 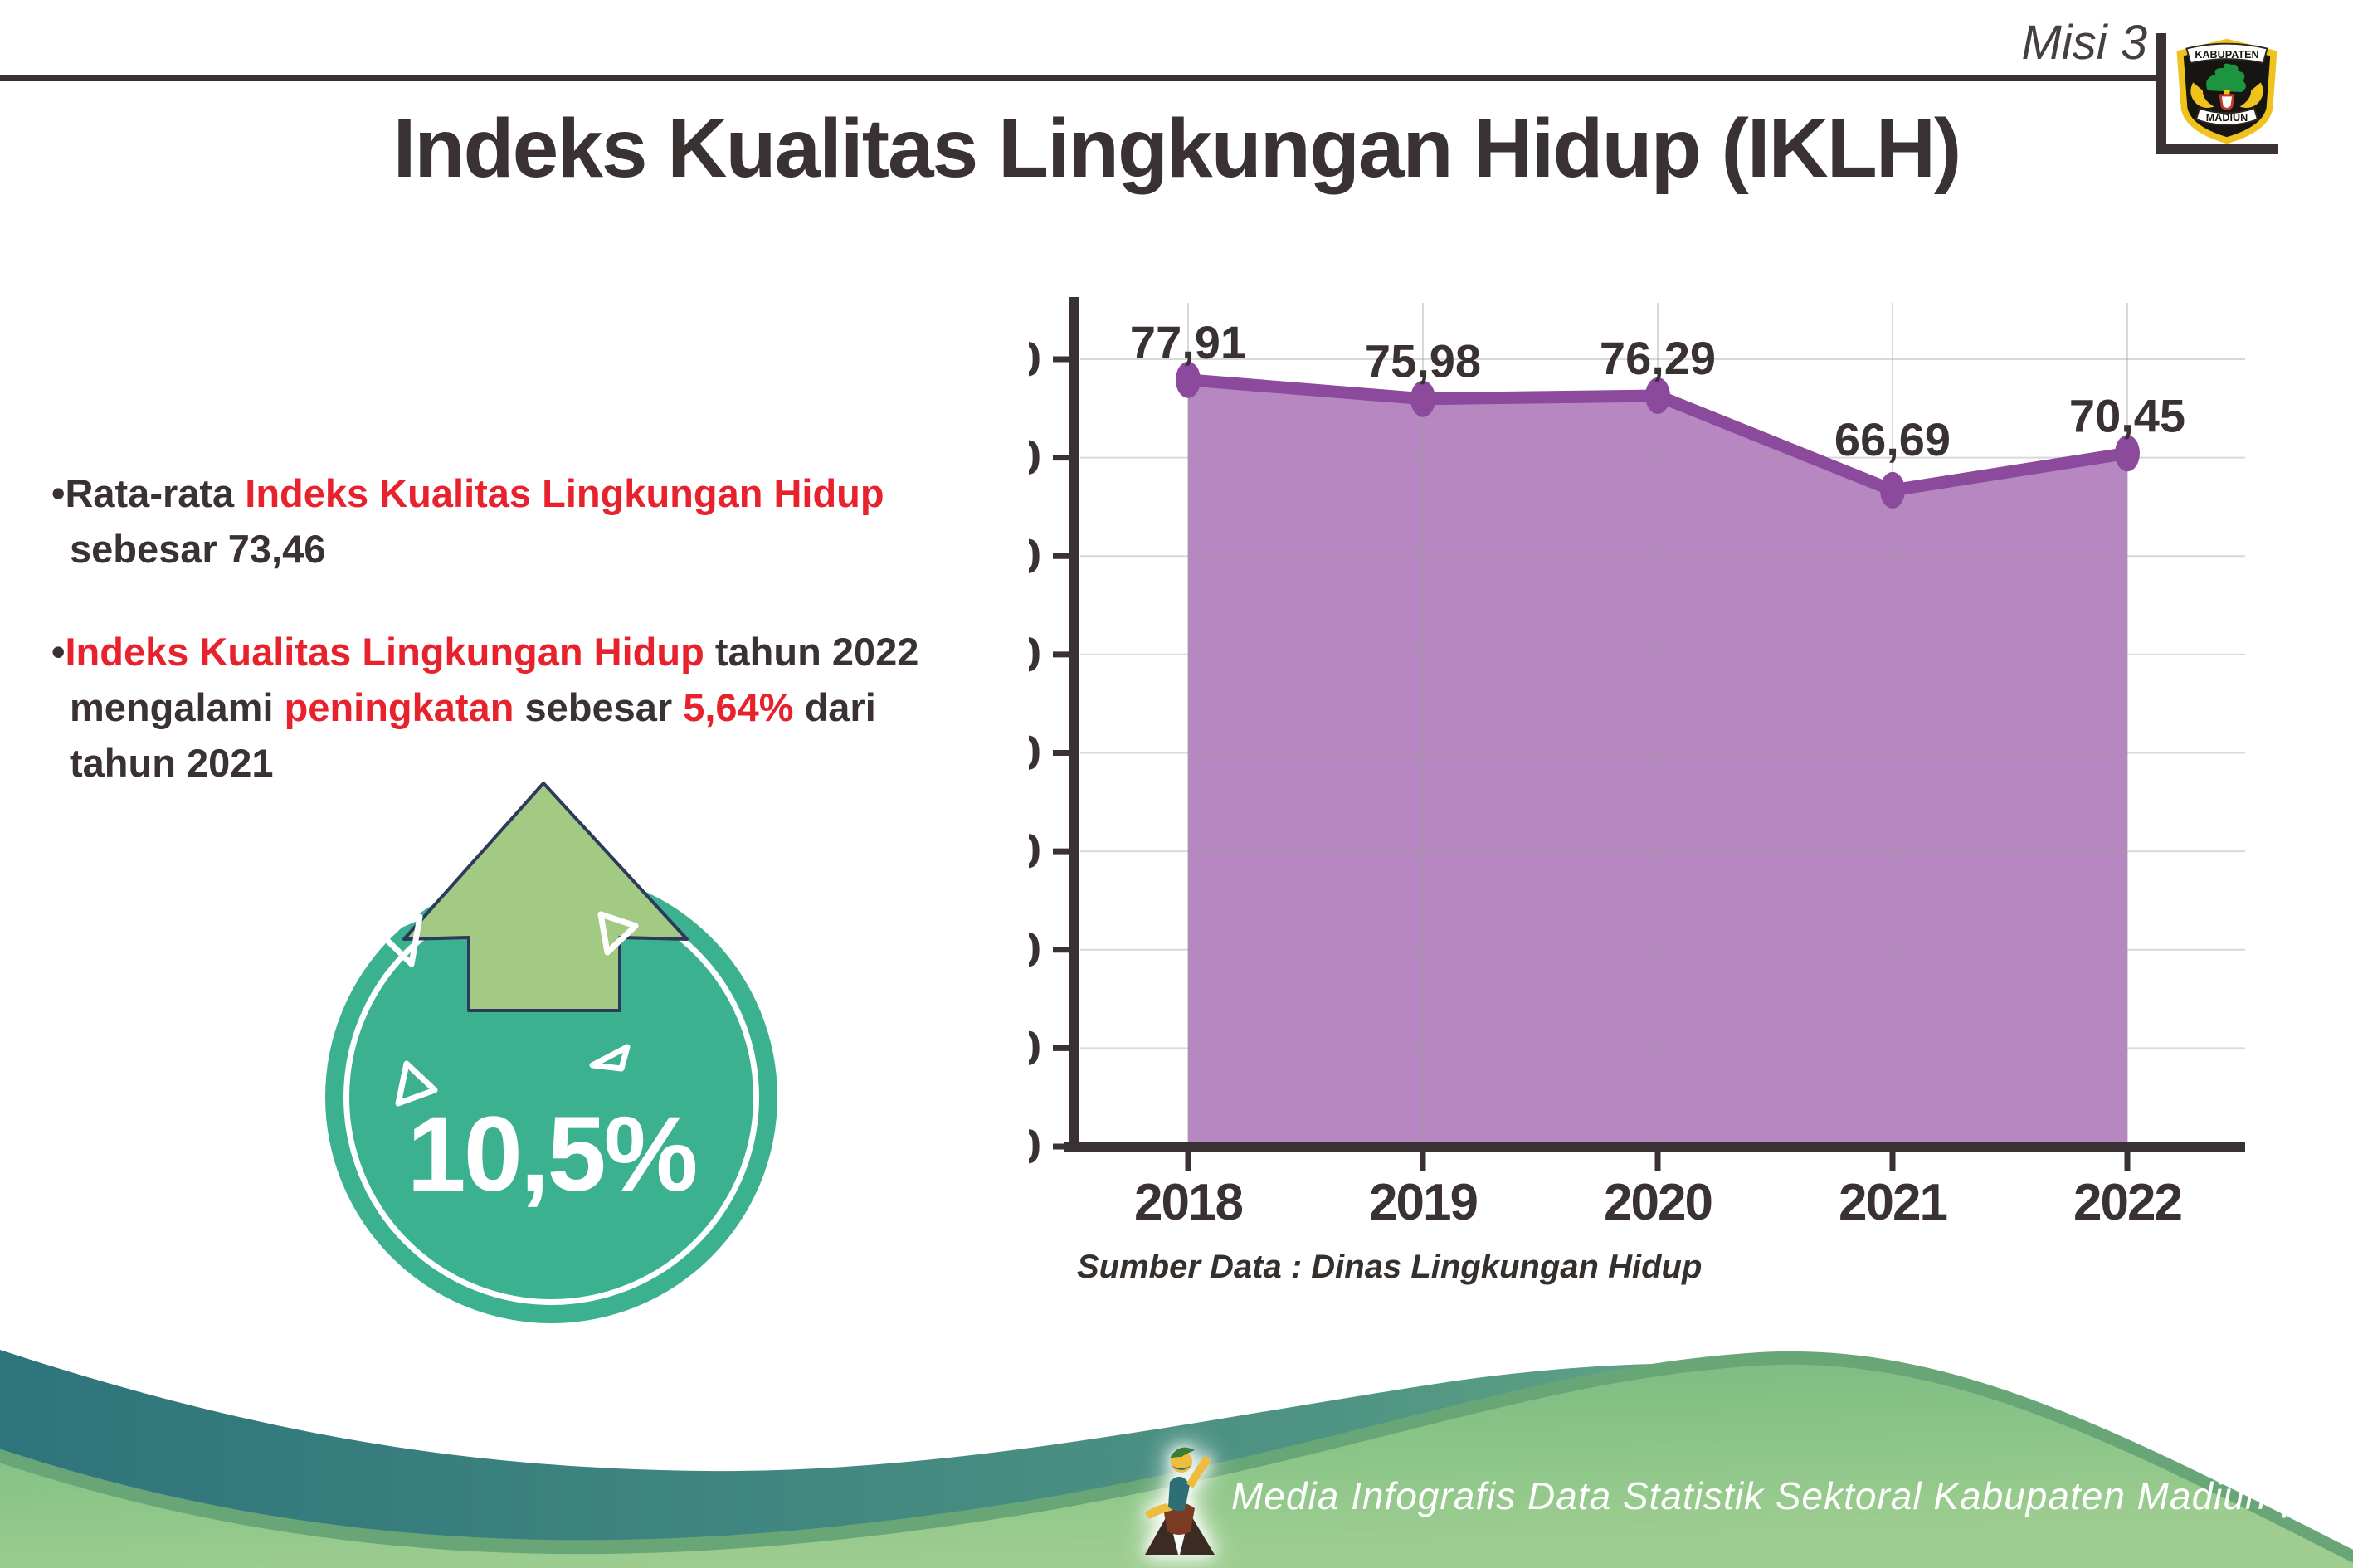 I want to click on crest-tree-icon, so click(x=2226, y=77).